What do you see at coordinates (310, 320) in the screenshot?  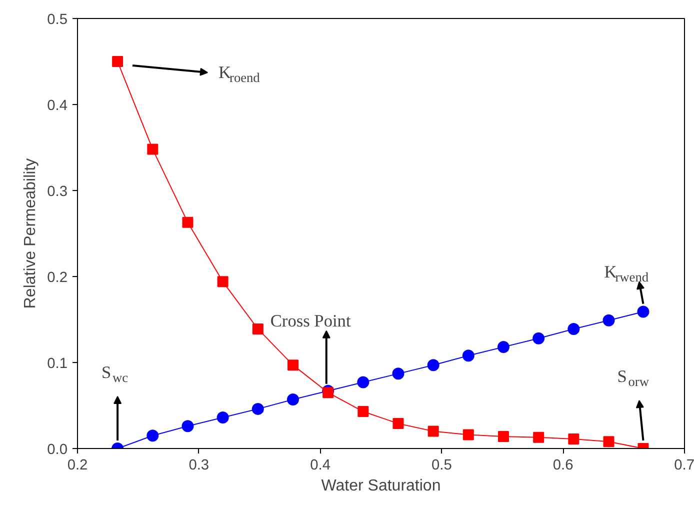 I see `annotation: Cross Point` at bounding box center [310, 320].